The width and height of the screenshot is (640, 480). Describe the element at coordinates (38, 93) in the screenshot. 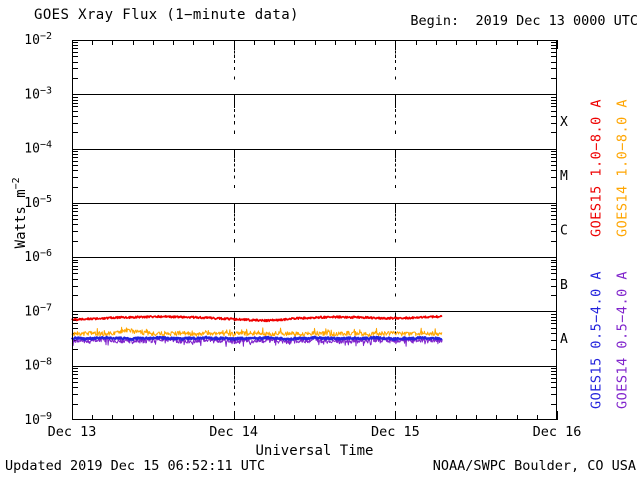

I see `y-tick-label: 10⁻³` at that location.